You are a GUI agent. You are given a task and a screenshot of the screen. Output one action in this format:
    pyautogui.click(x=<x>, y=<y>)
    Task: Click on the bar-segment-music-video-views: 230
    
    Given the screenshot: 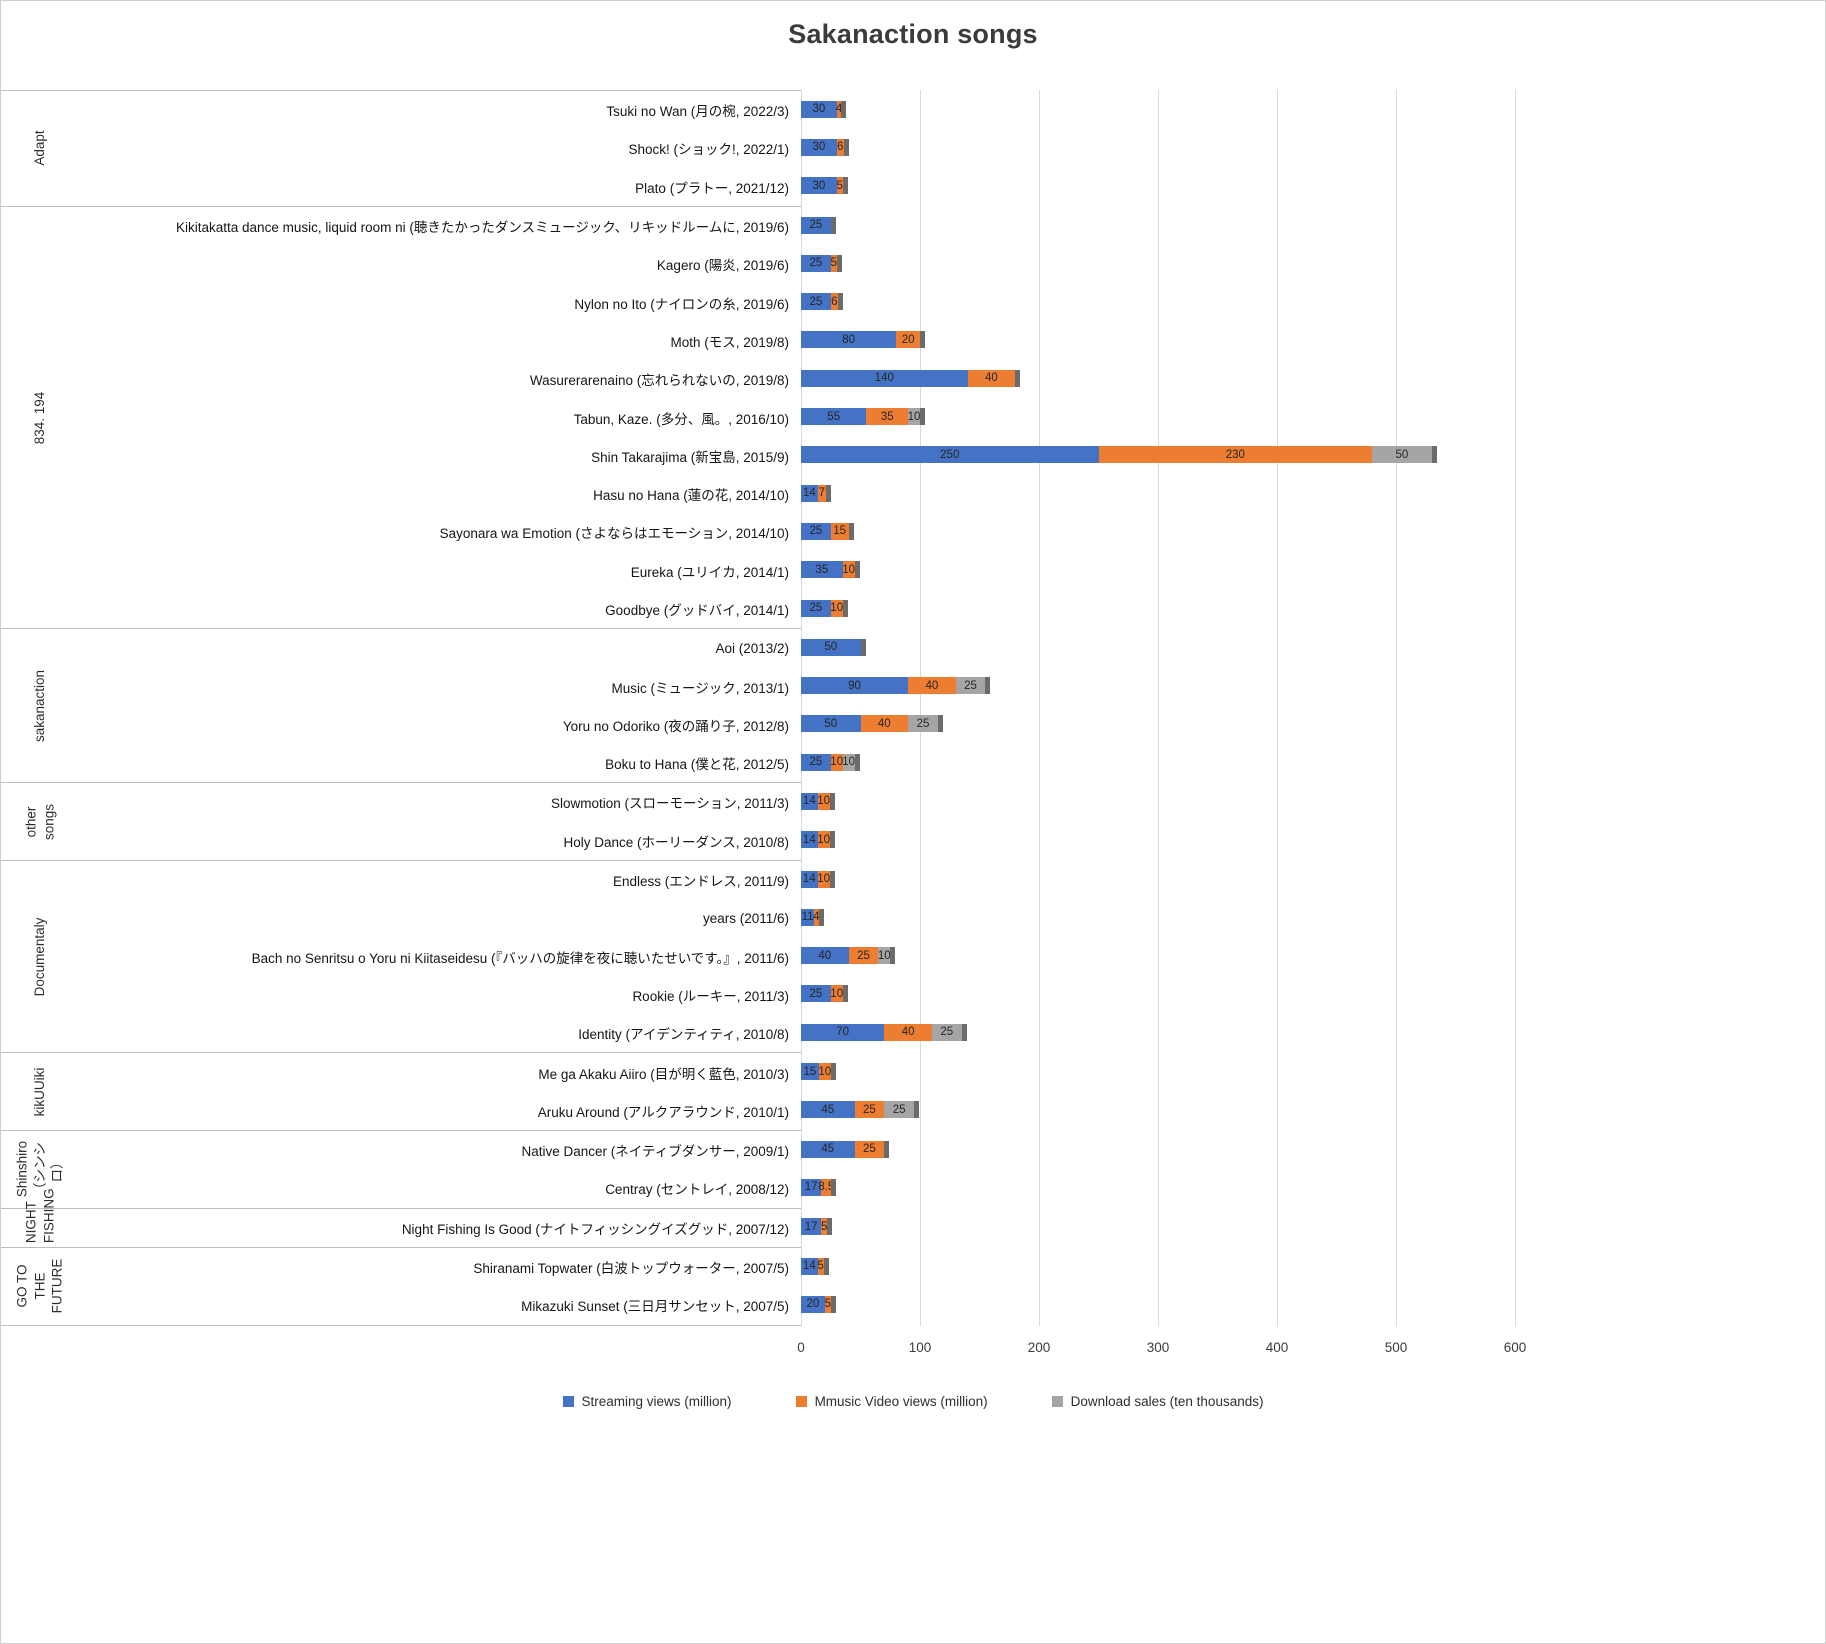 What is the action you would take?
    pyautogui.click(x=1235, y=455)
    